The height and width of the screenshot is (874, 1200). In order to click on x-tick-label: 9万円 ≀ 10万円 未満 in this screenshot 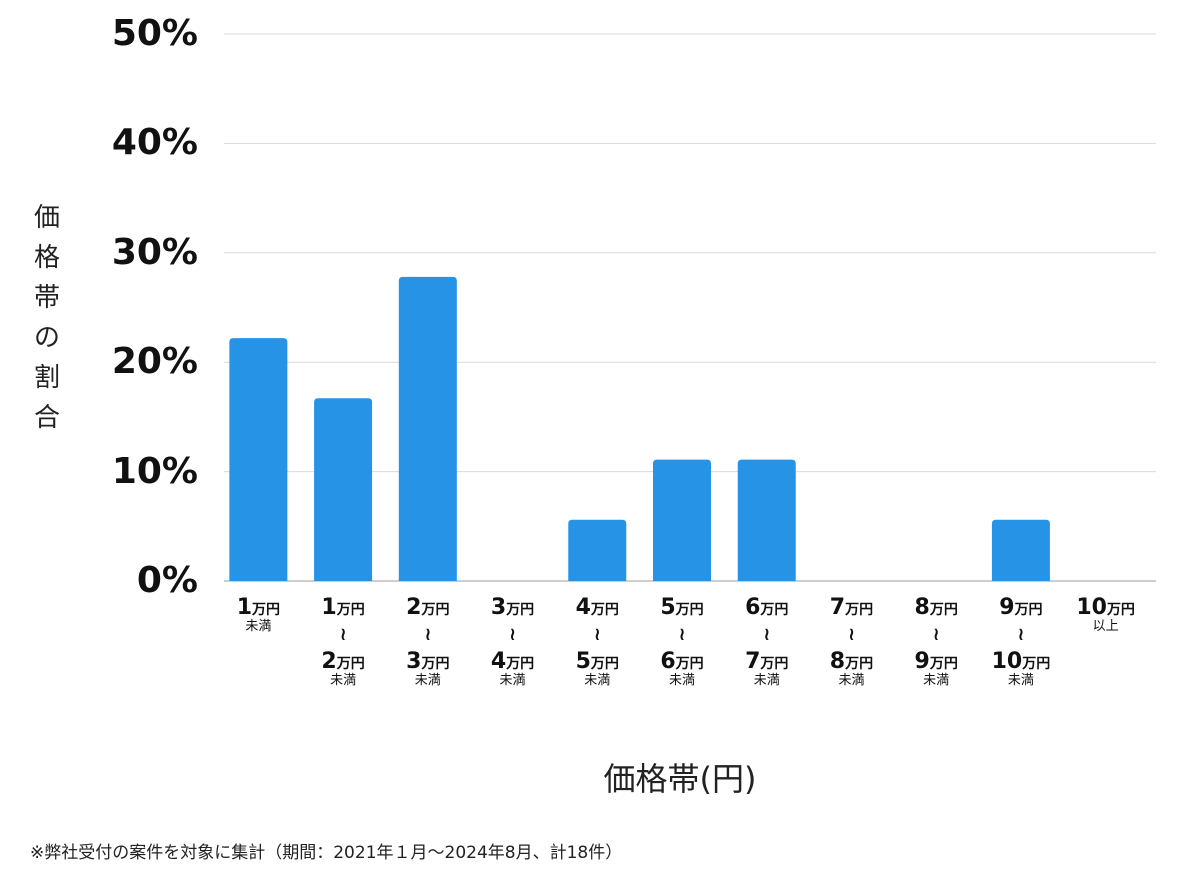, I will do `click(1021, 641)`.